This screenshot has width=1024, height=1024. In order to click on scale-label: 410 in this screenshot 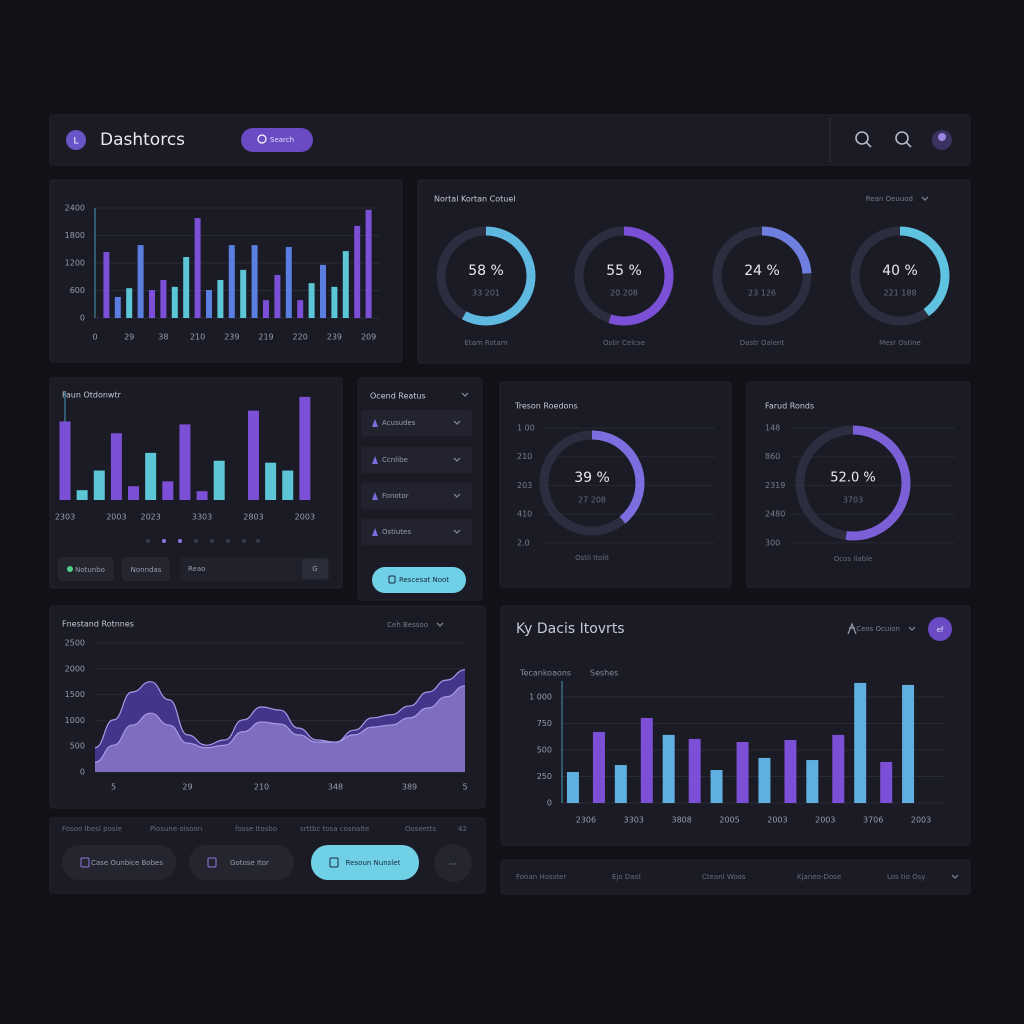, I will do `click(524, 514)`.